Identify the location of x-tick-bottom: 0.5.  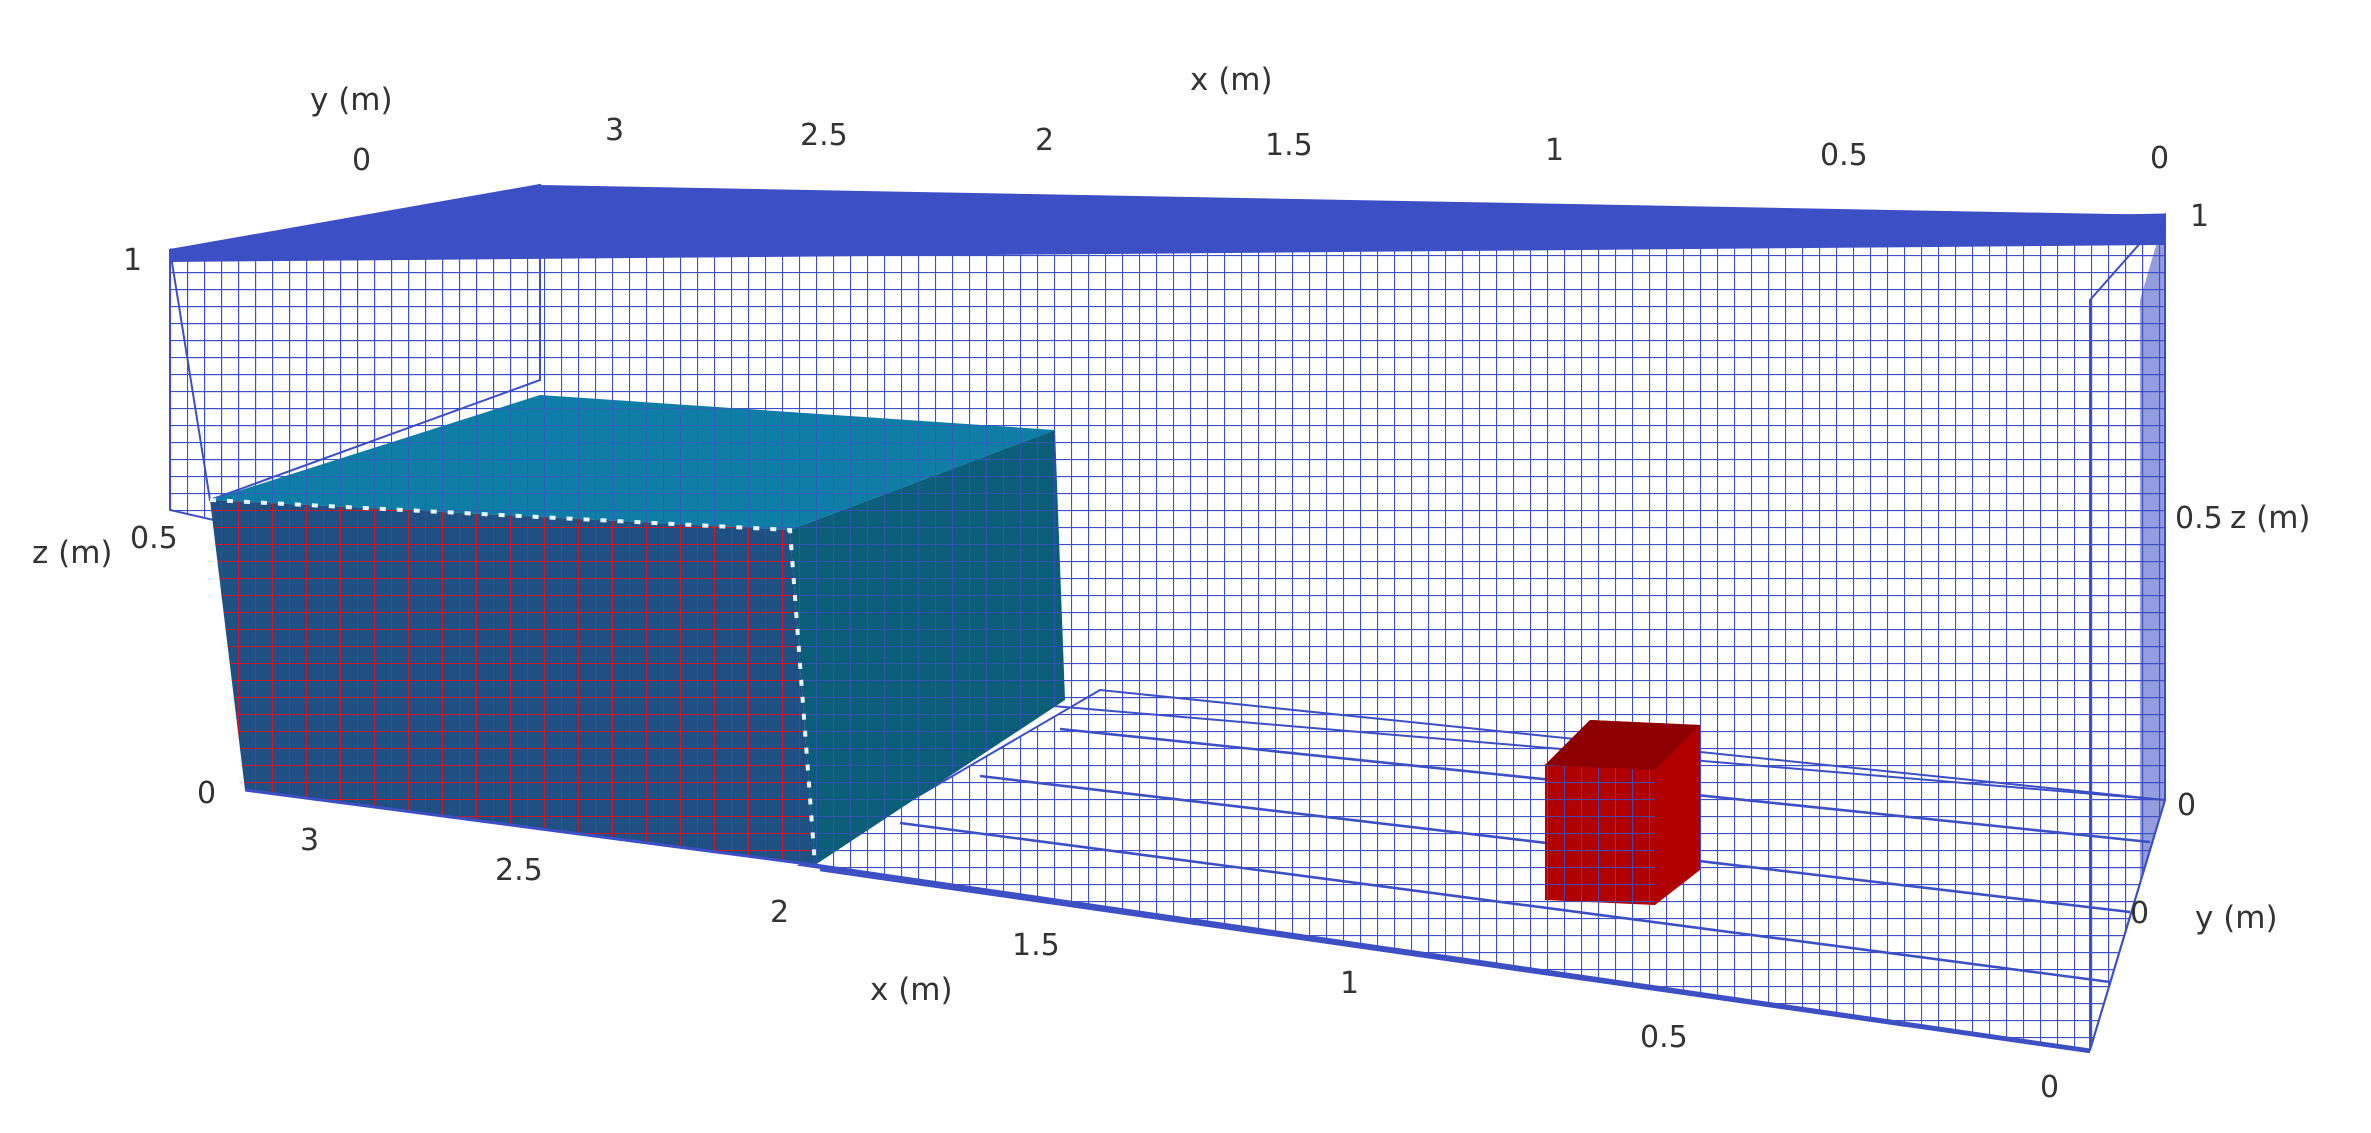
(1664, 1037).